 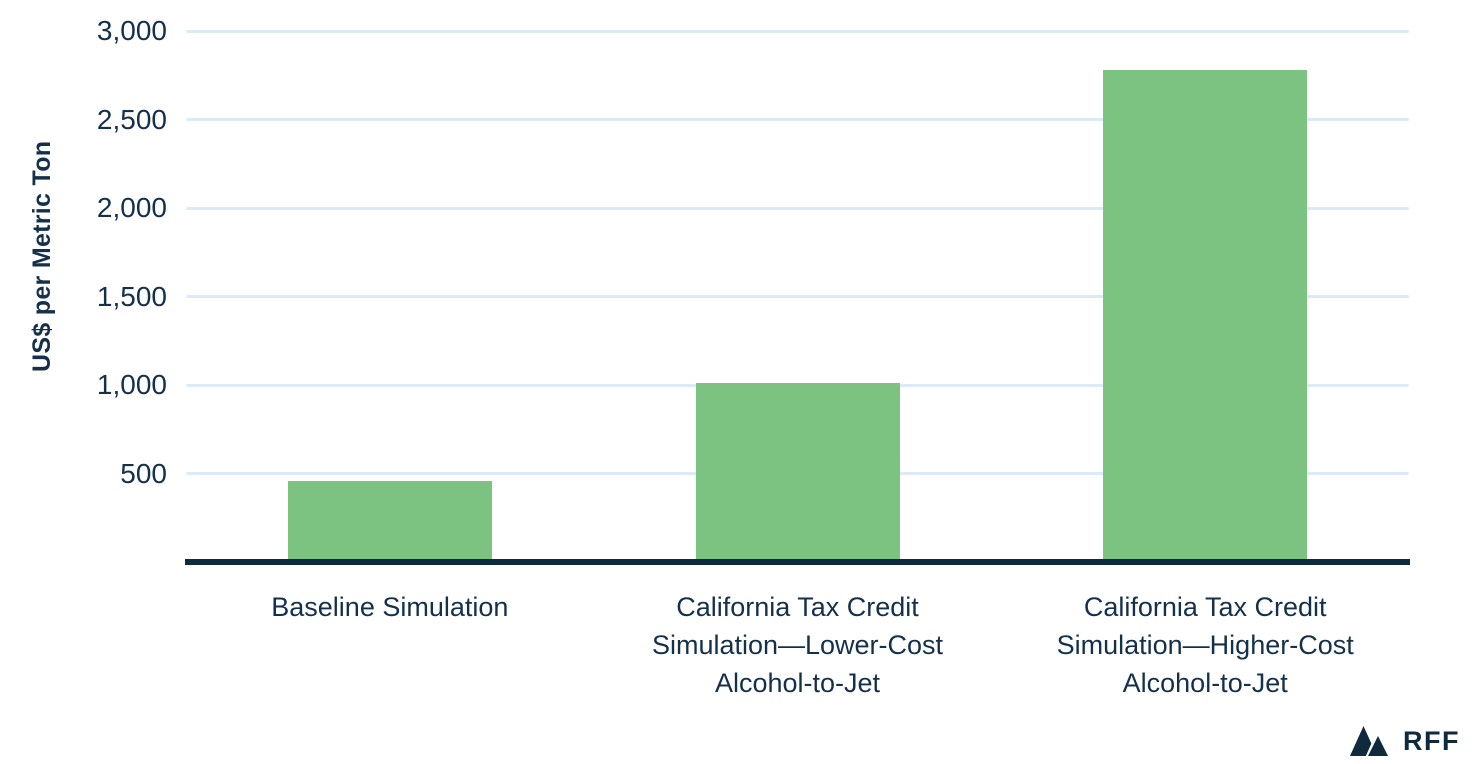 I want to click on y-tick-label: 2,500, so click(x=131, y=119).